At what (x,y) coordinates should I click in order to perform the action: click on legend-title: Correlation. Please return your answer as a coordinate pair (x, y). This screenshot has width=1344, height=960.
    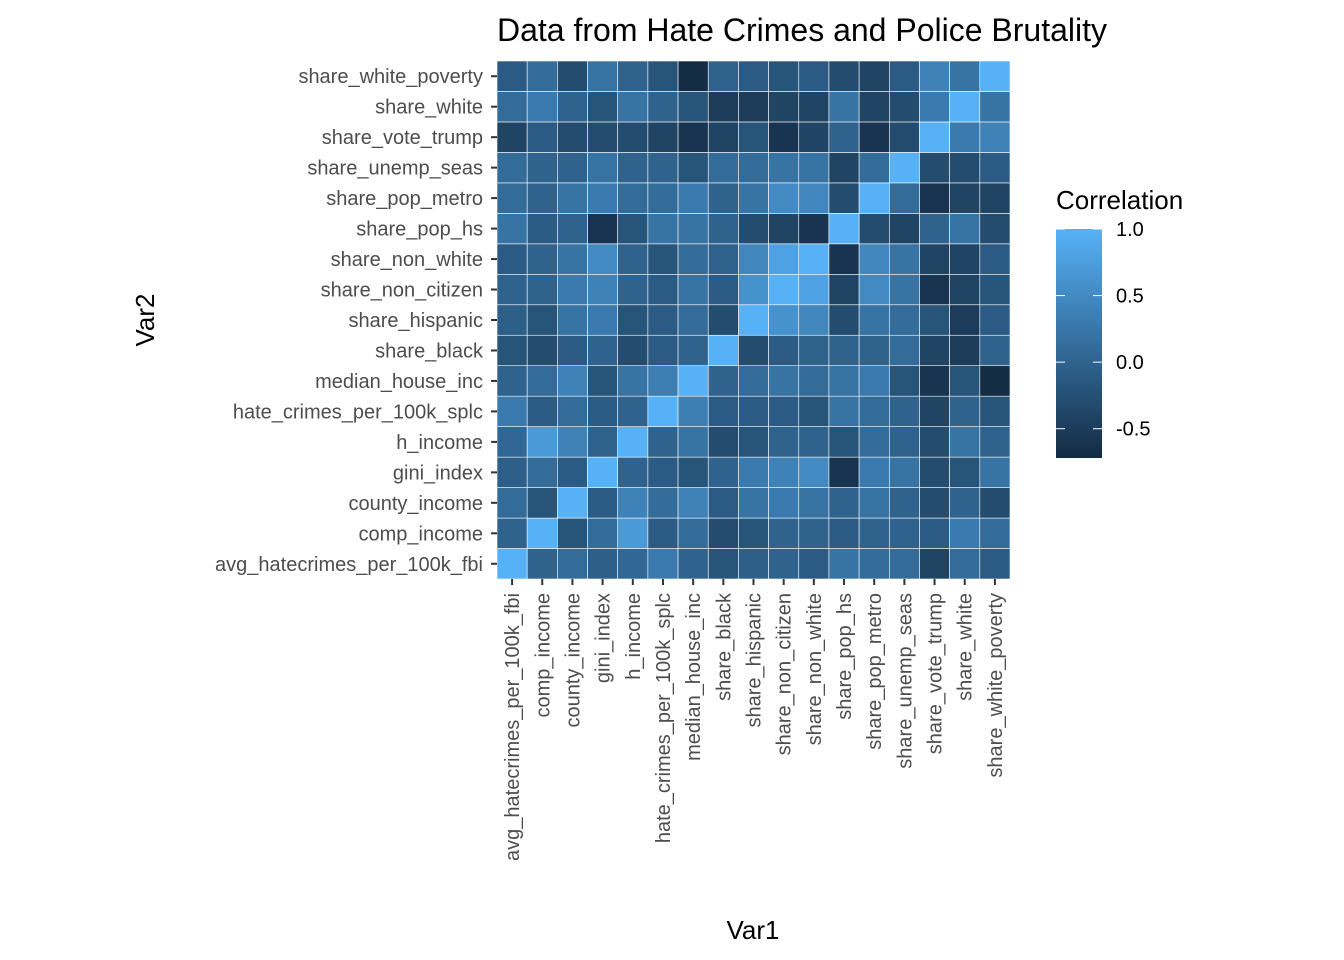
    Looking at the image, I should click on (1119, 200).